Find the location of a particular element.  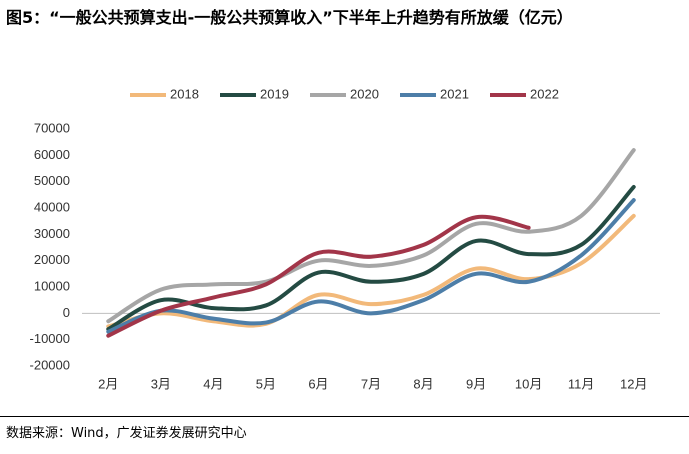

x-tick-label: 8月 is located at coordinates (423, 383).